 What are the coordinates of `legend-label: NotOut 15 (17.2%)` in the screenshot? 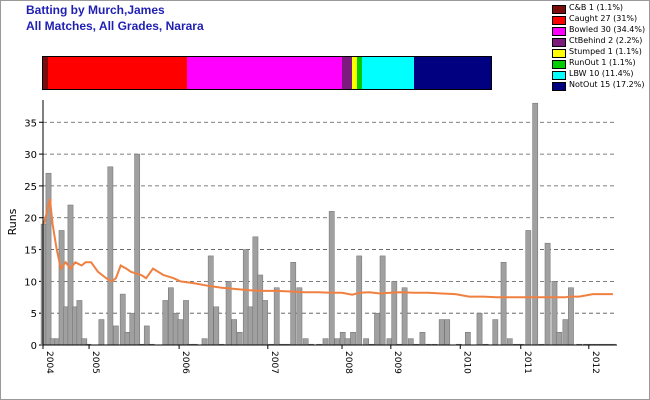 It's located at (607, 84).